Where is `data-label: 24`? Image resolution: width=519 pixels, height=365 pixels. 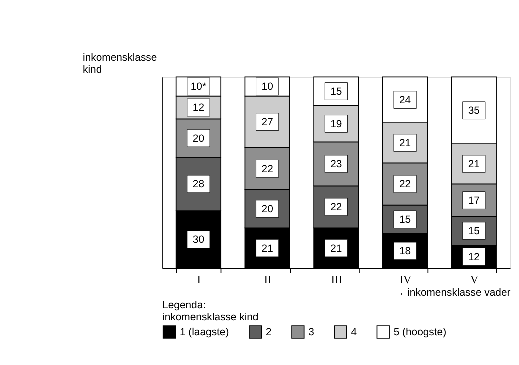
data-label: 24 is located at coordinates (406, 101).